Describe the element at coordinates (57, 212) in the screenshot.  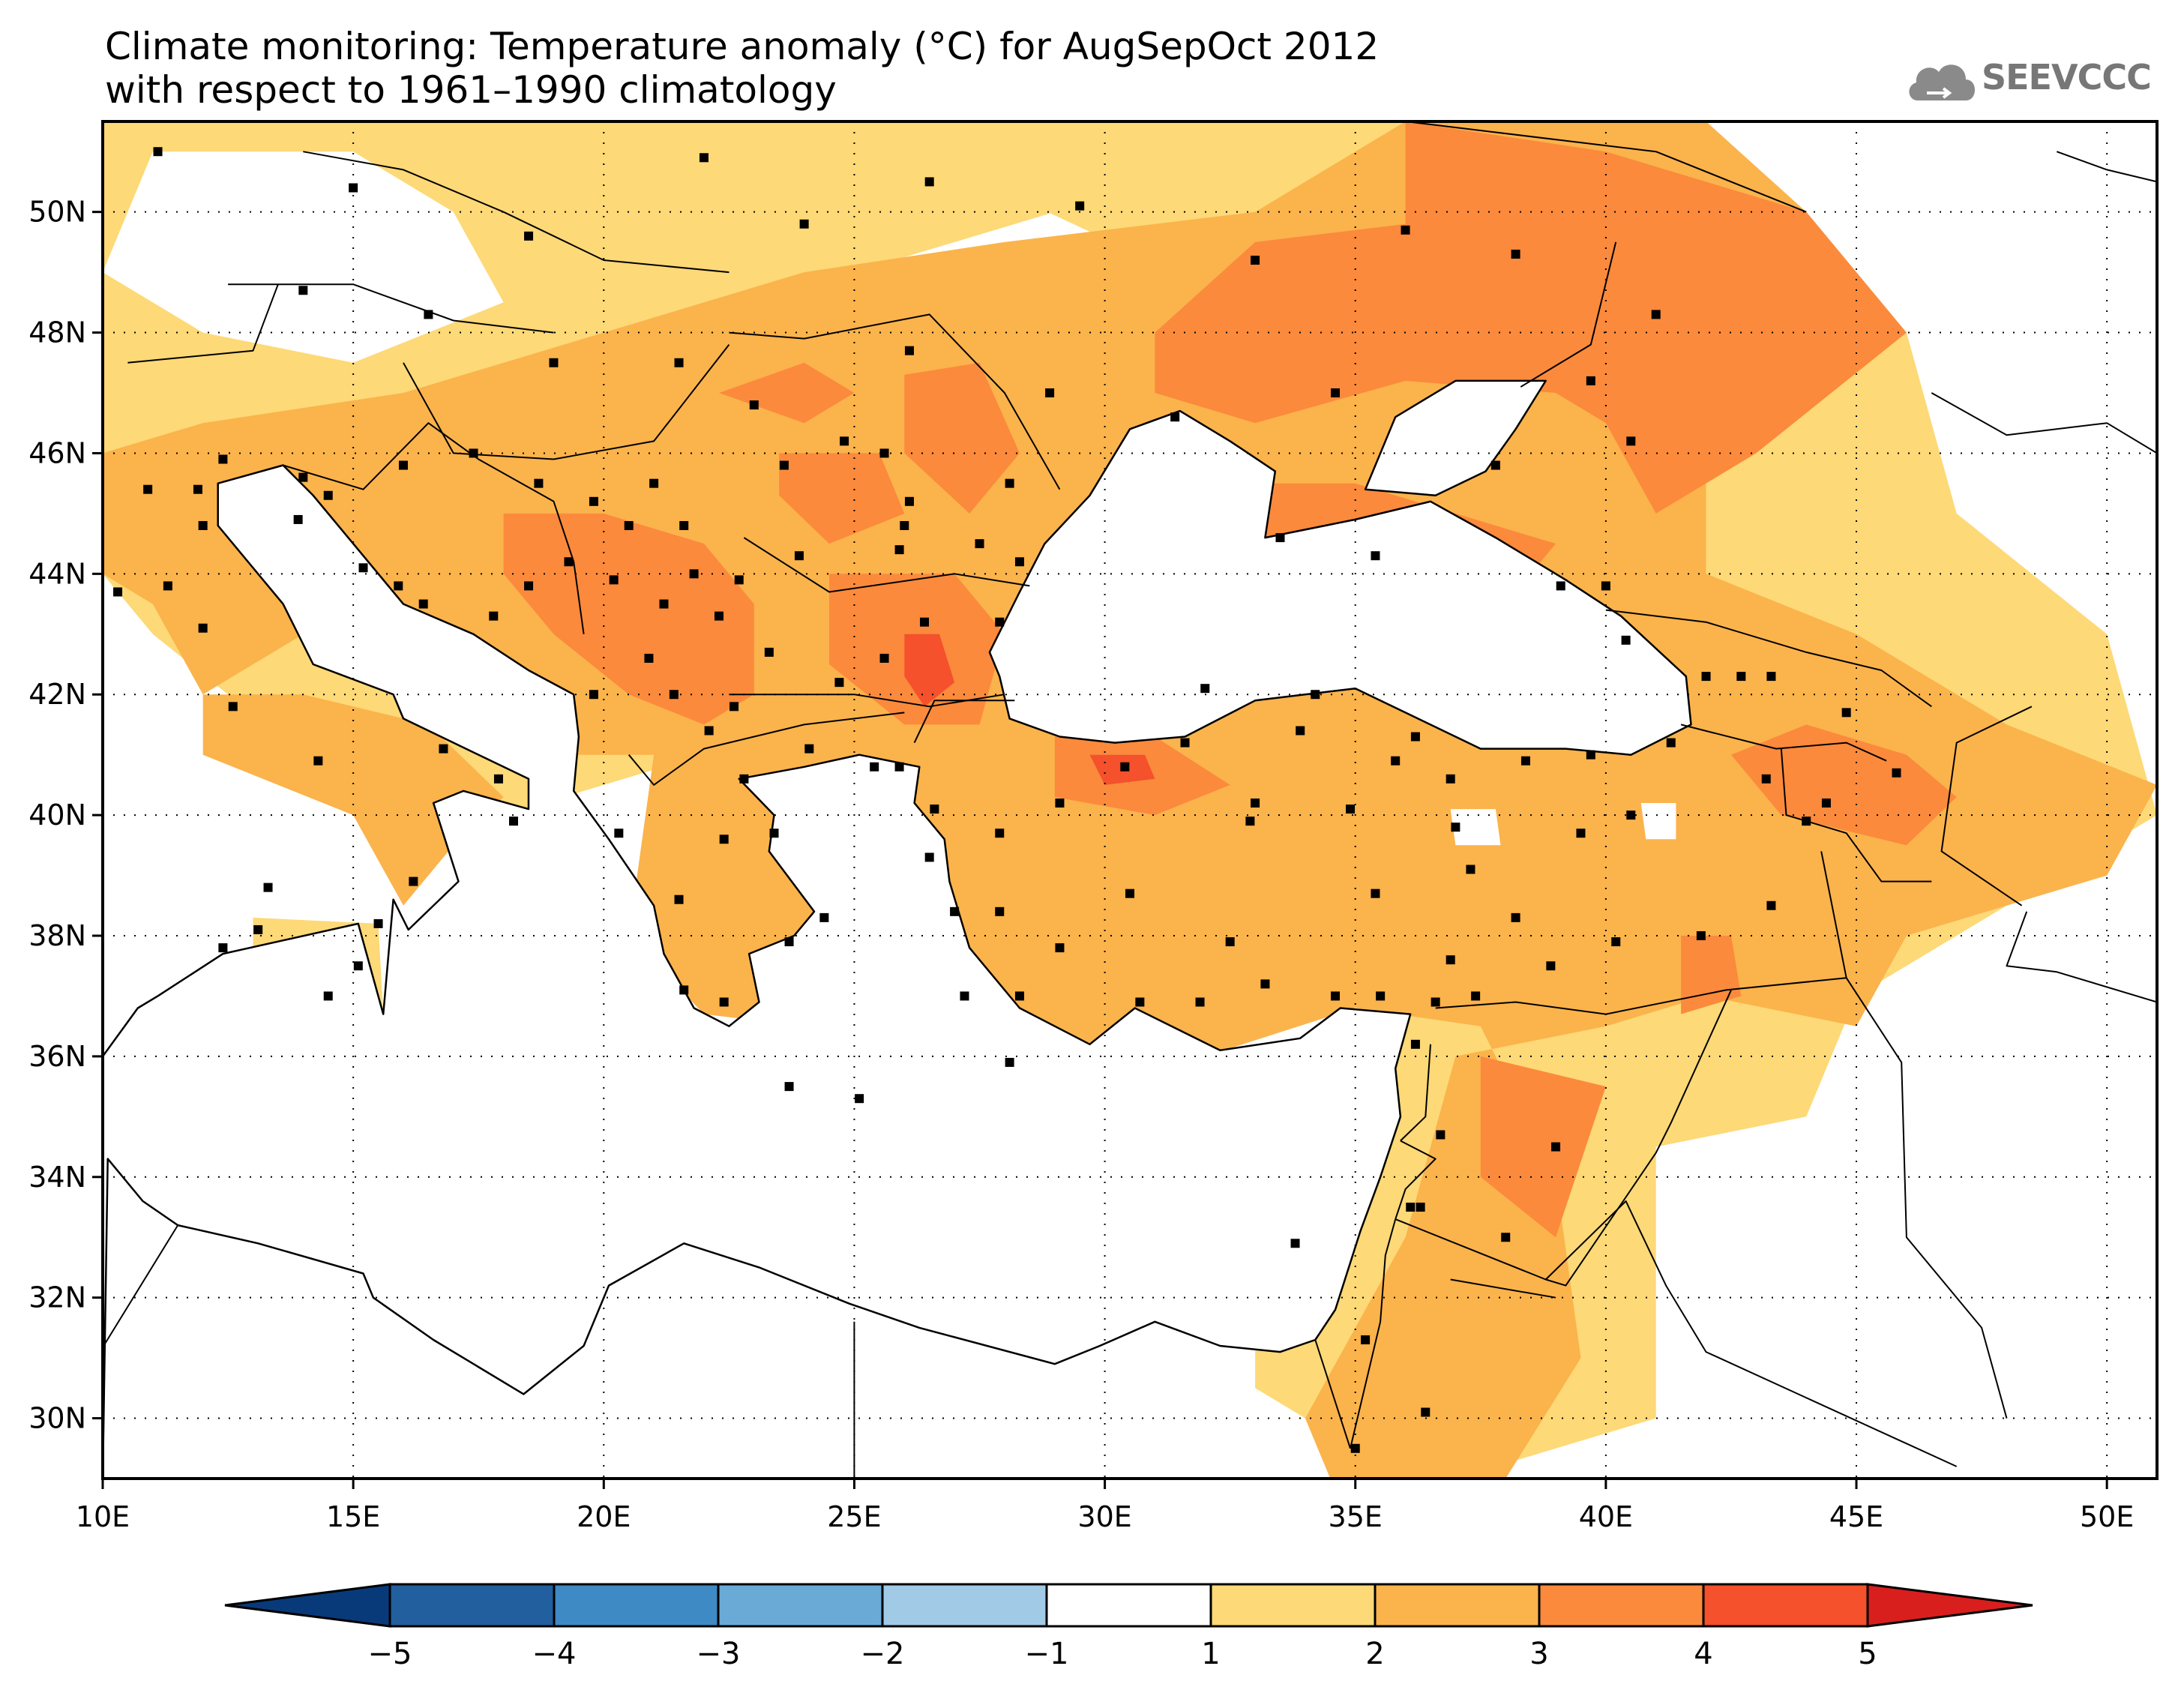
I see `tick-label-lat: 50N` at that location.